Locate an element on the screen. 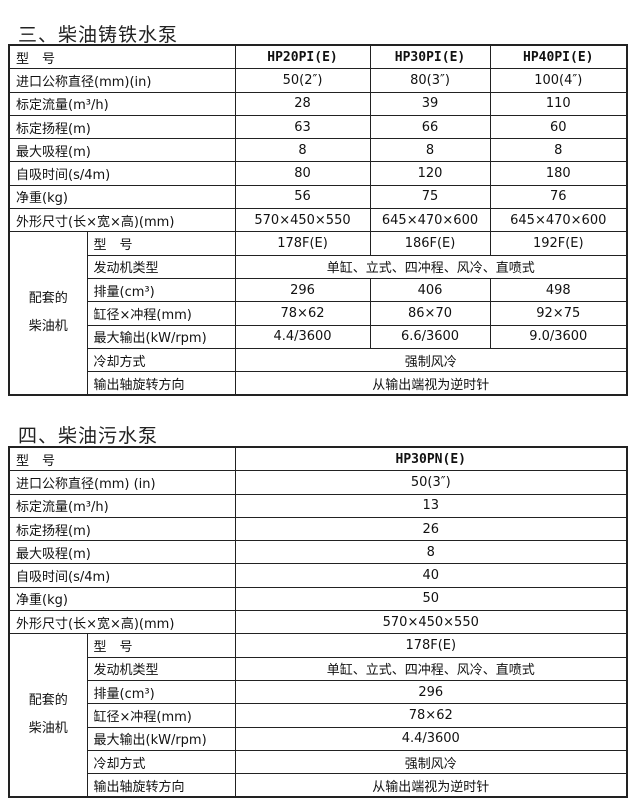 Image resolution: width=633 pixels, height=809 pixels. engine-row: 最大输出(kW/rpm) 4.4/3600 is located at coordinates (318, 738).